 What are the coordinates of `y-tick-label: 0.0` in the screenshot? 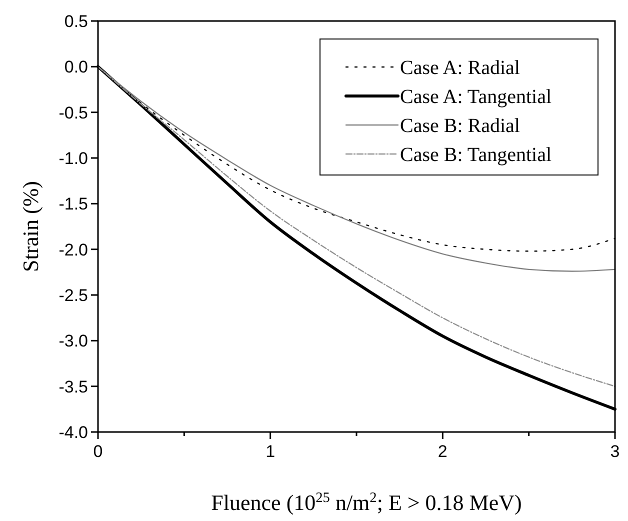 It's located at (76, 67).